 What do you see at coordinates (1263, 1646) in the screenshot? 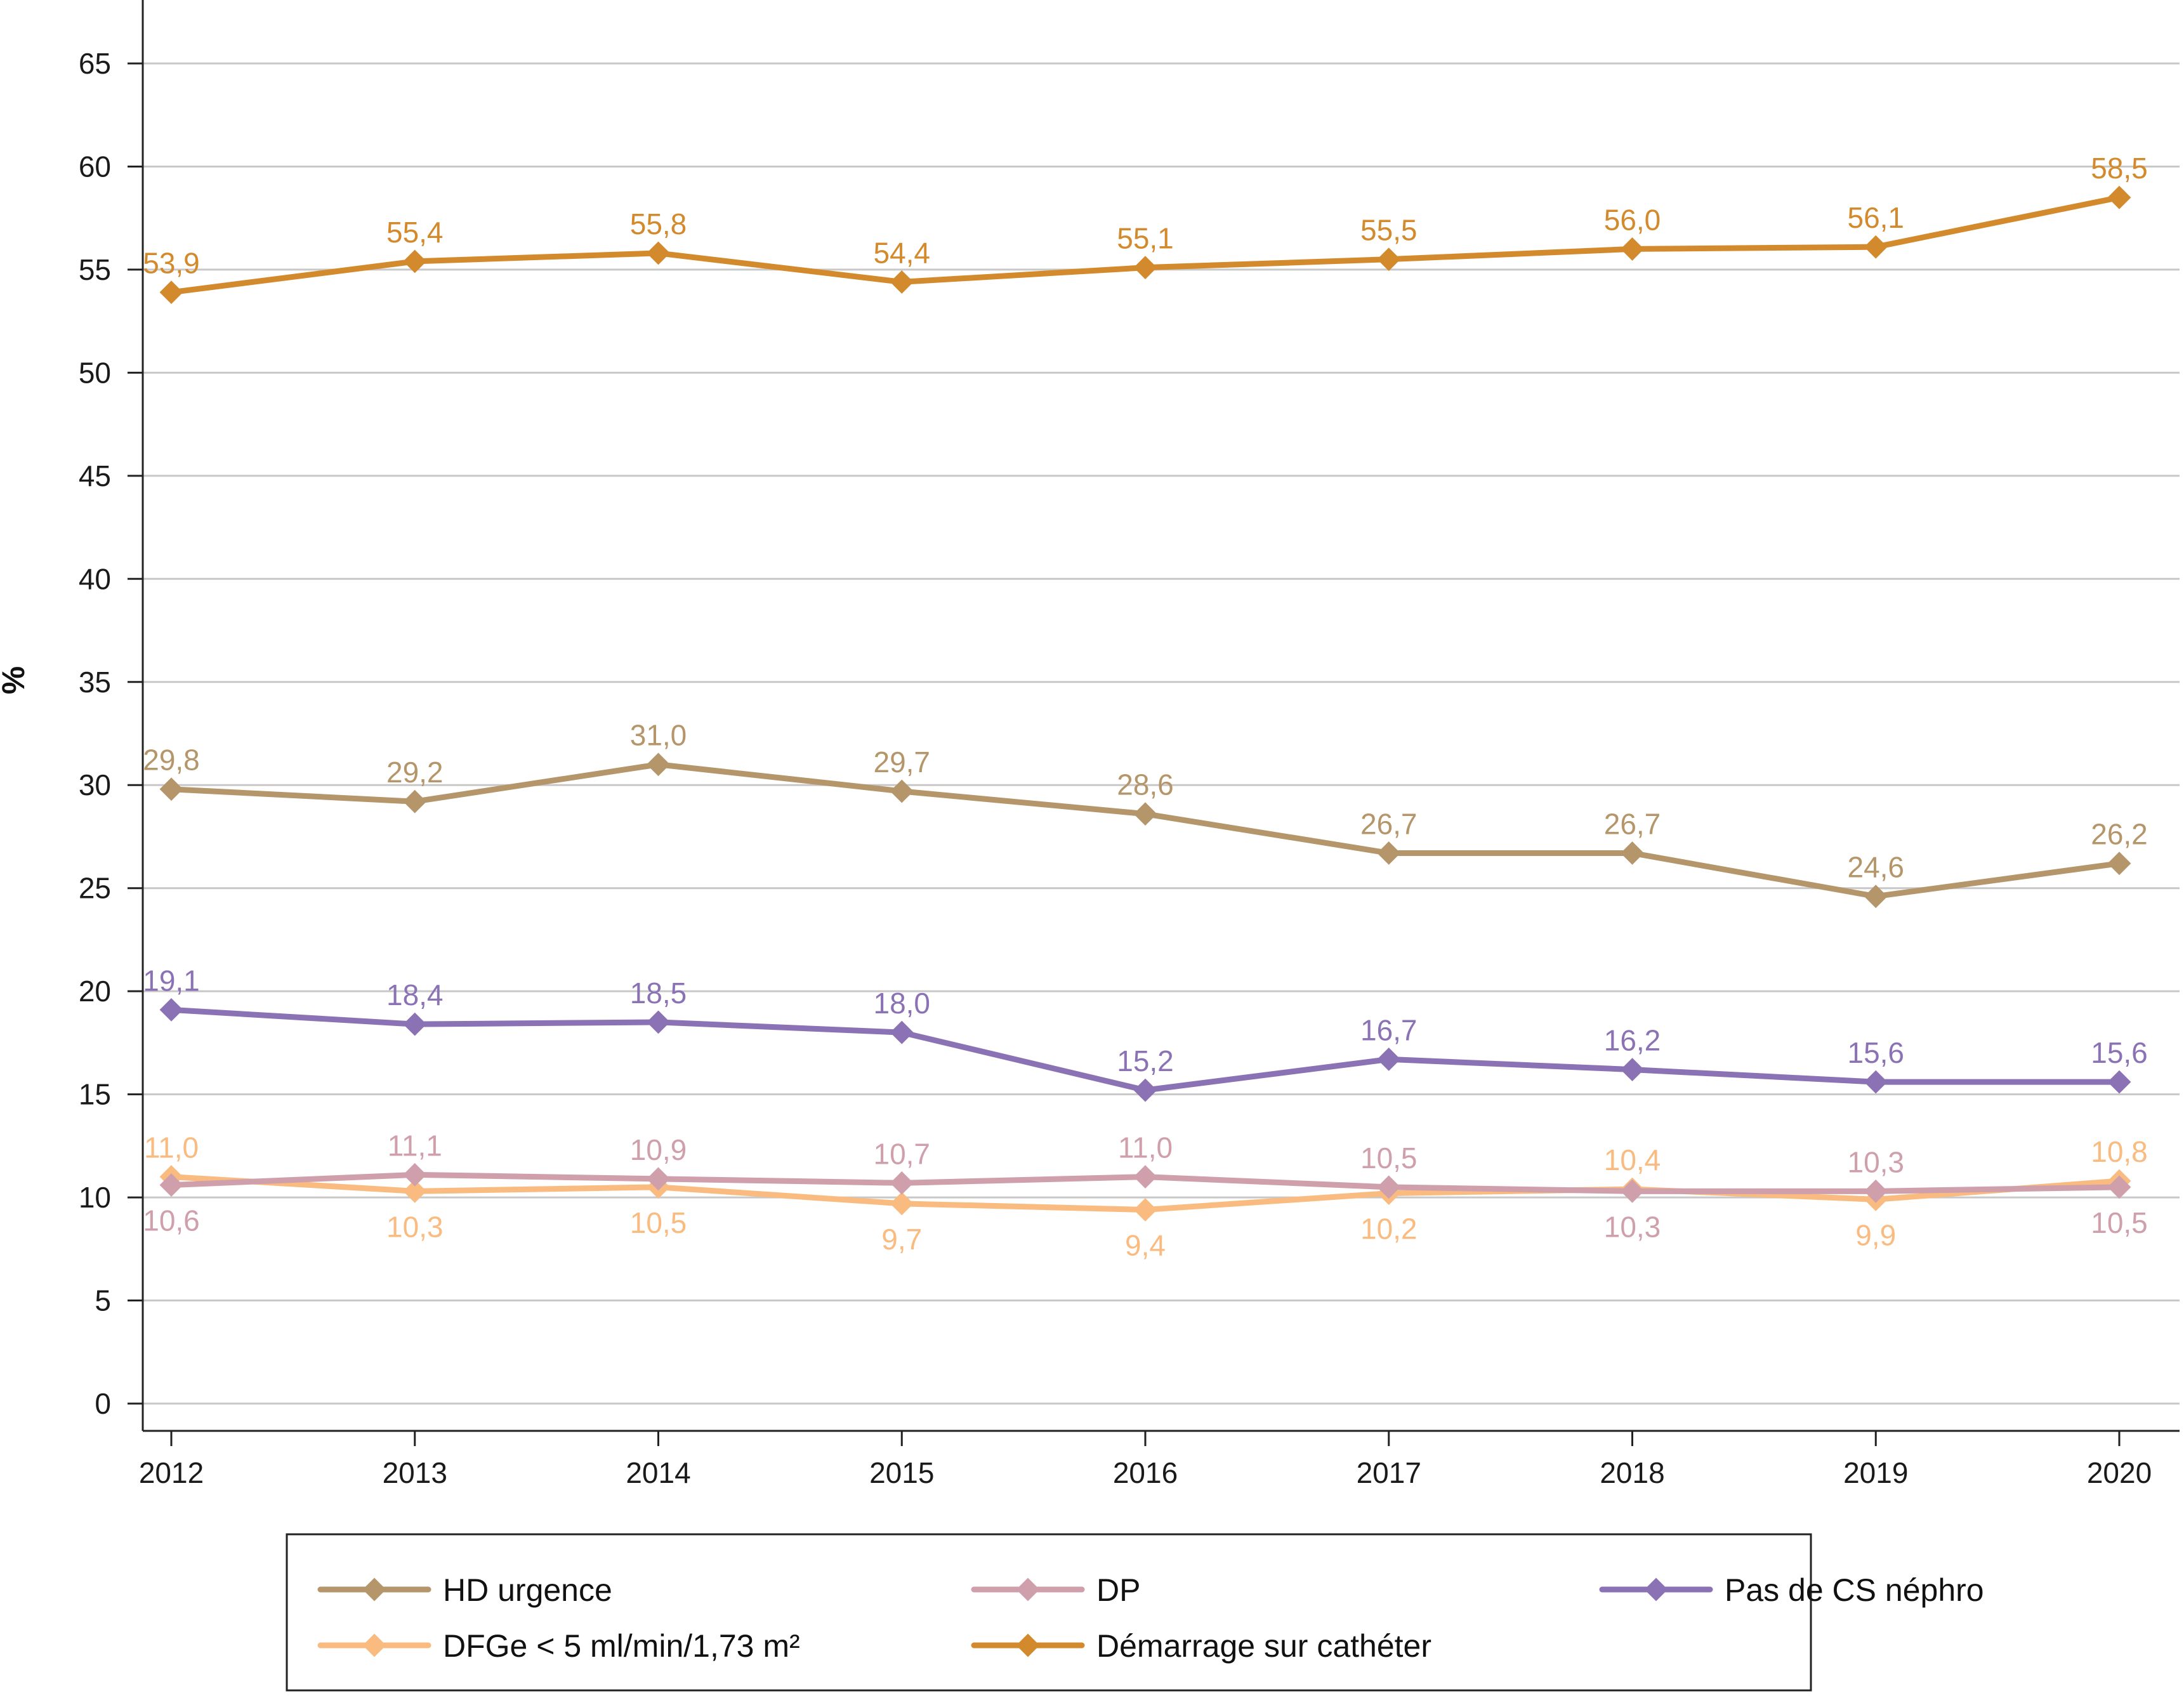
I see `legend-label: Démarrage sur cathéter` at bounding box center [1263, 1646].